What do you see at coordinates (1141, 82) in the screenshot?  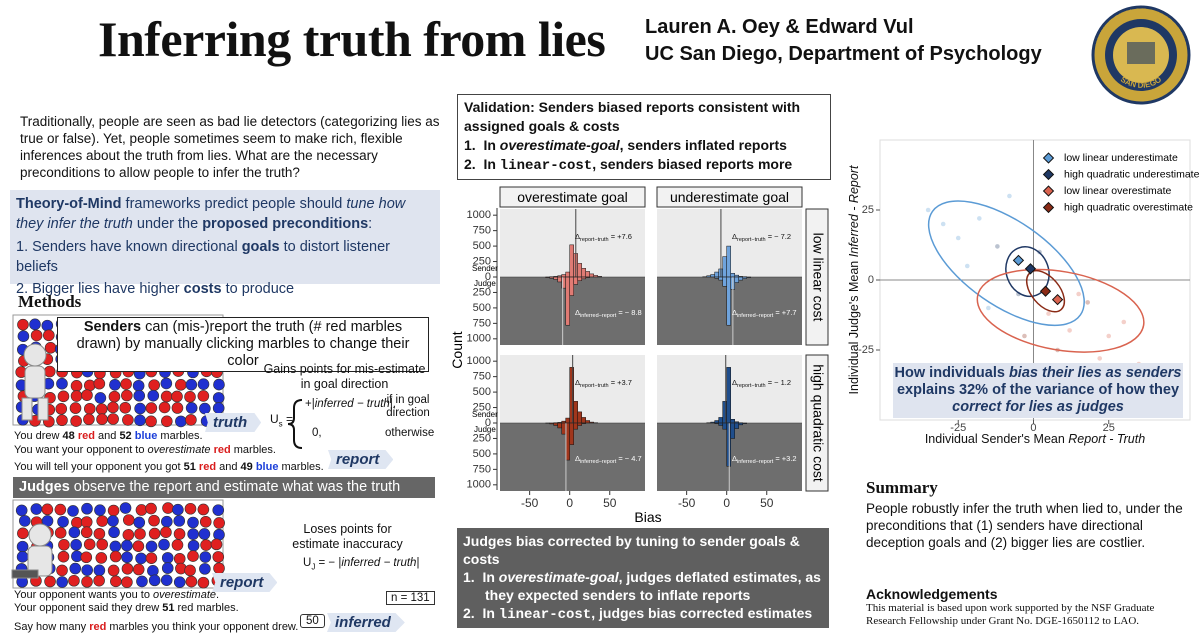 I see `seal-bottom: SAN DIEGO` at bounding box center [1141, 82].